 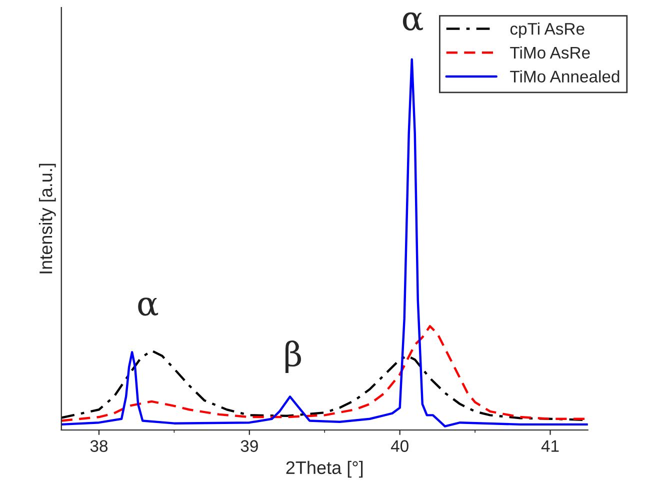 What do you see at coordinates (47, 219) in the screenshot?
I see `y-axis-title: Intensity [a.u.]` at bounding box center [47, 219].